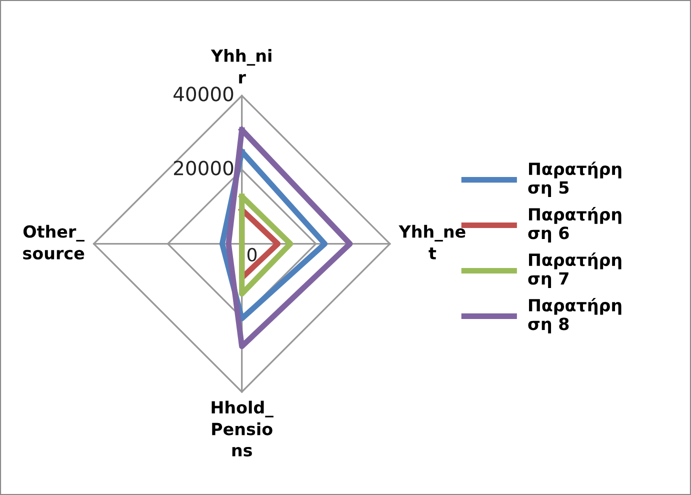 This screenshot has width=691, height=495. What do you see at coordinates (54, 242) in the screenshot?
I see `spoke-label: Other_source` at bounding box center [54, 242].